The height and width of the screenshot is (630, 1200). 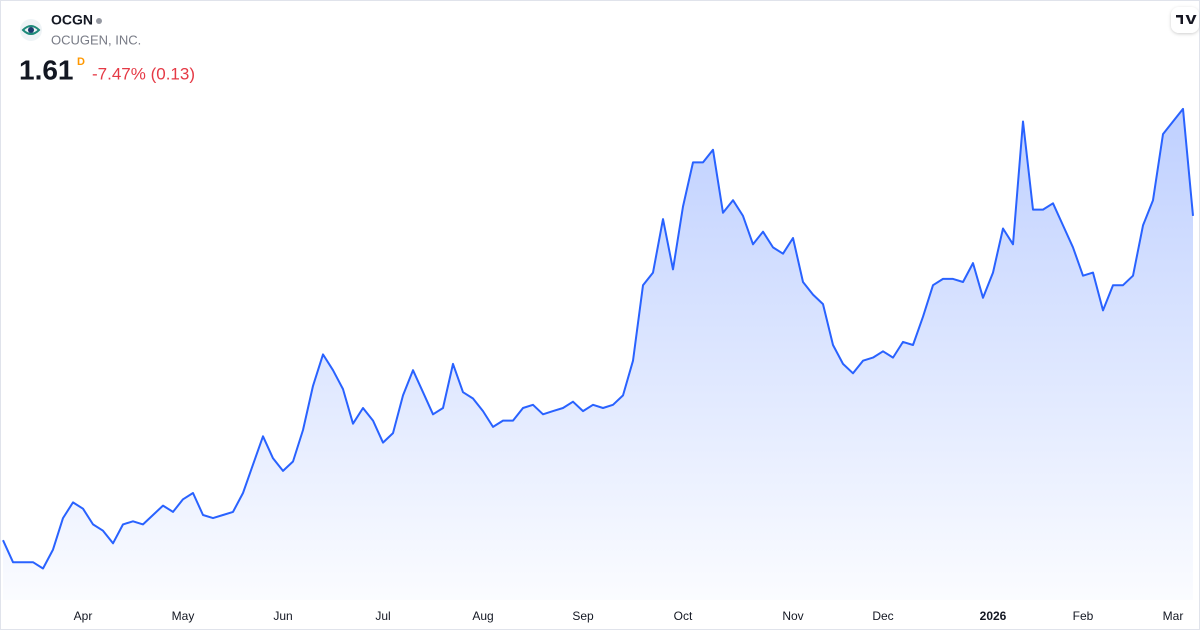 I want to click on tv-logo, so click(x=1185, y=20).